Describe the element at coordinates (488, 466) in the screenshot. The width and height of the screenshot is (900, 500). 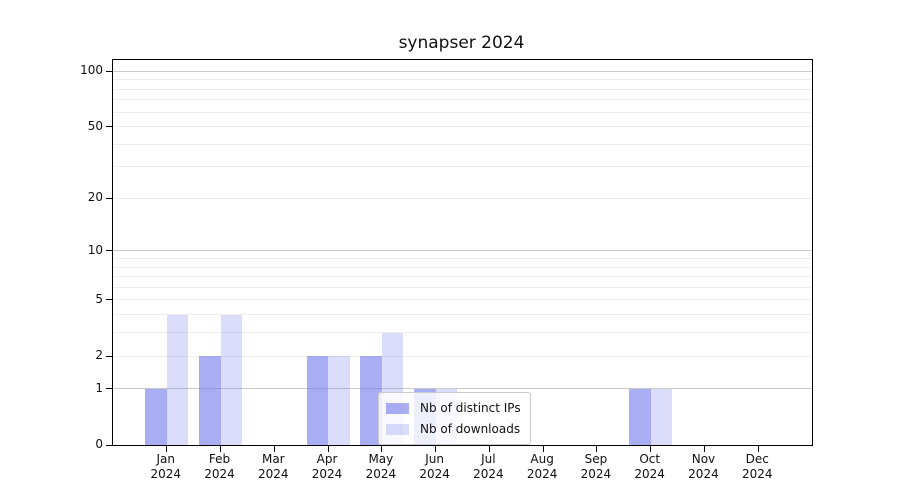
I see `x-axis-tick-label: Jul 2024` at that location.